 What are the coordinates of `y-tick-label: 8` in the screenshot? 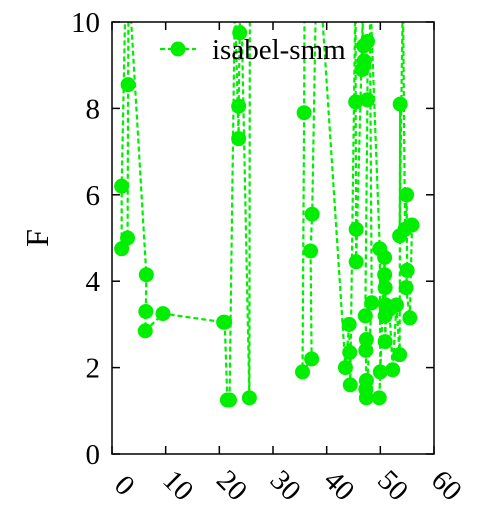 It's located at (93, 109).